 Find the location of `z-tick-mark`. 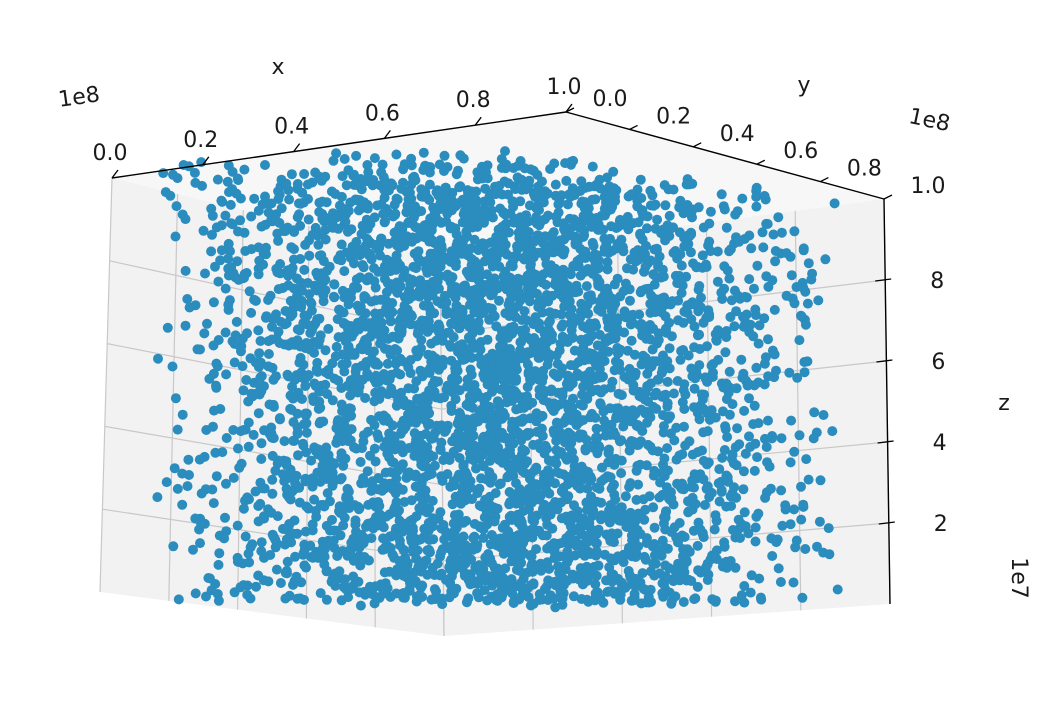

z-tick-mark is located at coordinates (886, 523).